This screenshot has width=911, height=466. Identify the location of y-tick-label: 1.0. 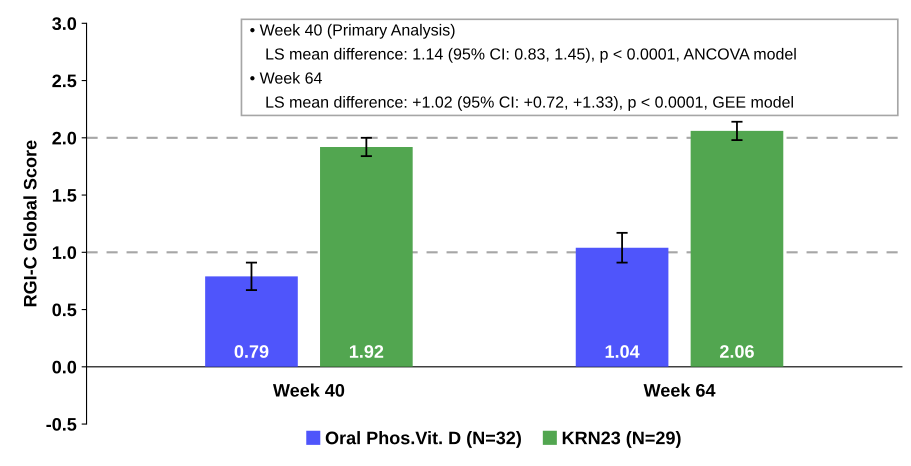
(64, 253).